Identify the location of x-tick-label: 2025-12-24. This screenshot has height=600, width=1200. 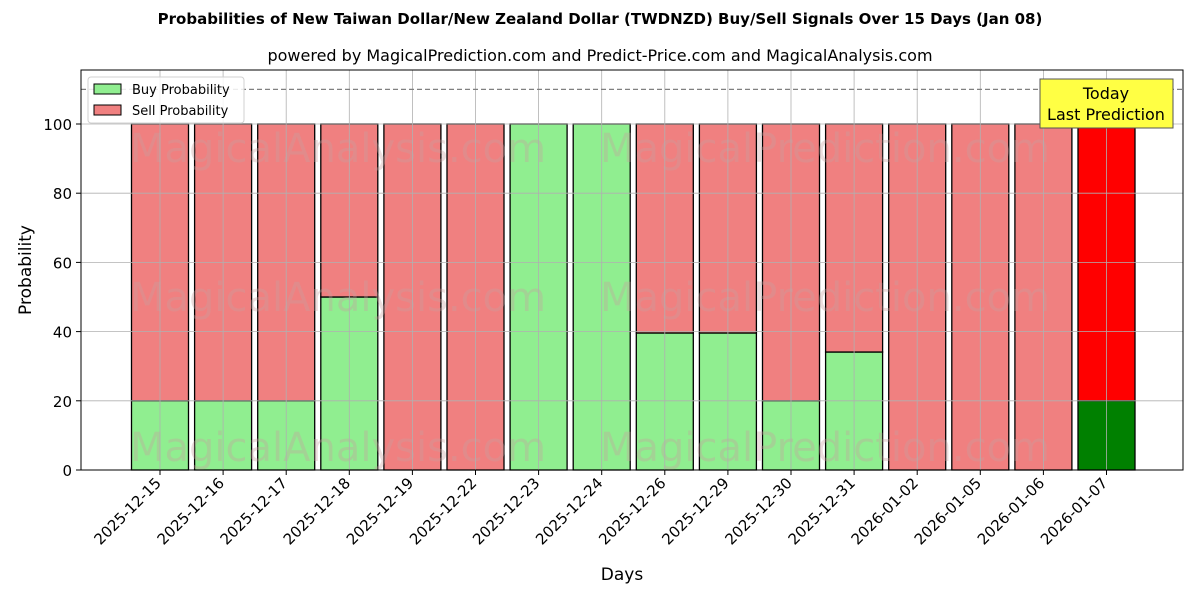
(569, 511).